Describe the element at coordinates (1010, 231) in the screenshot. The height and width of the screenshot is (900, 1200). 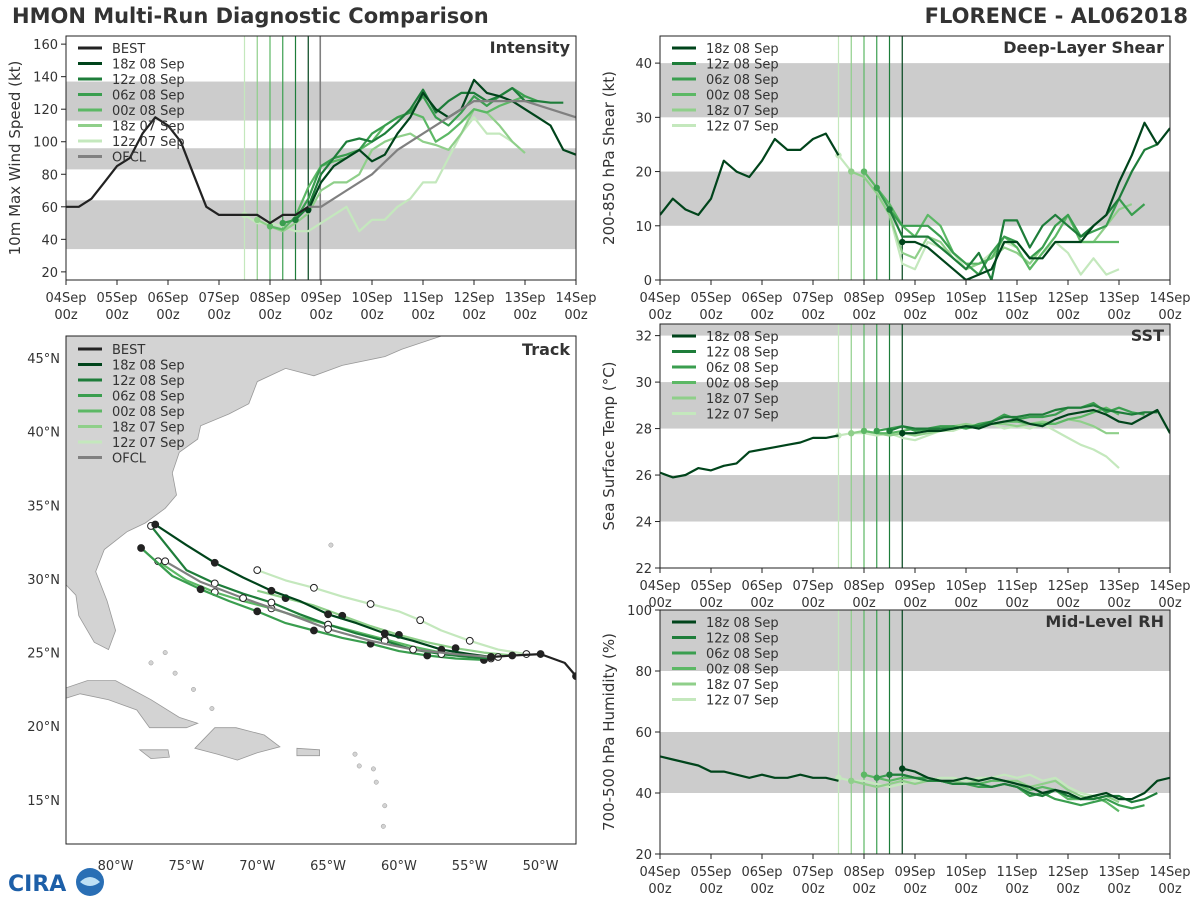
I see `shear-series-06z-08-sep` at that location.